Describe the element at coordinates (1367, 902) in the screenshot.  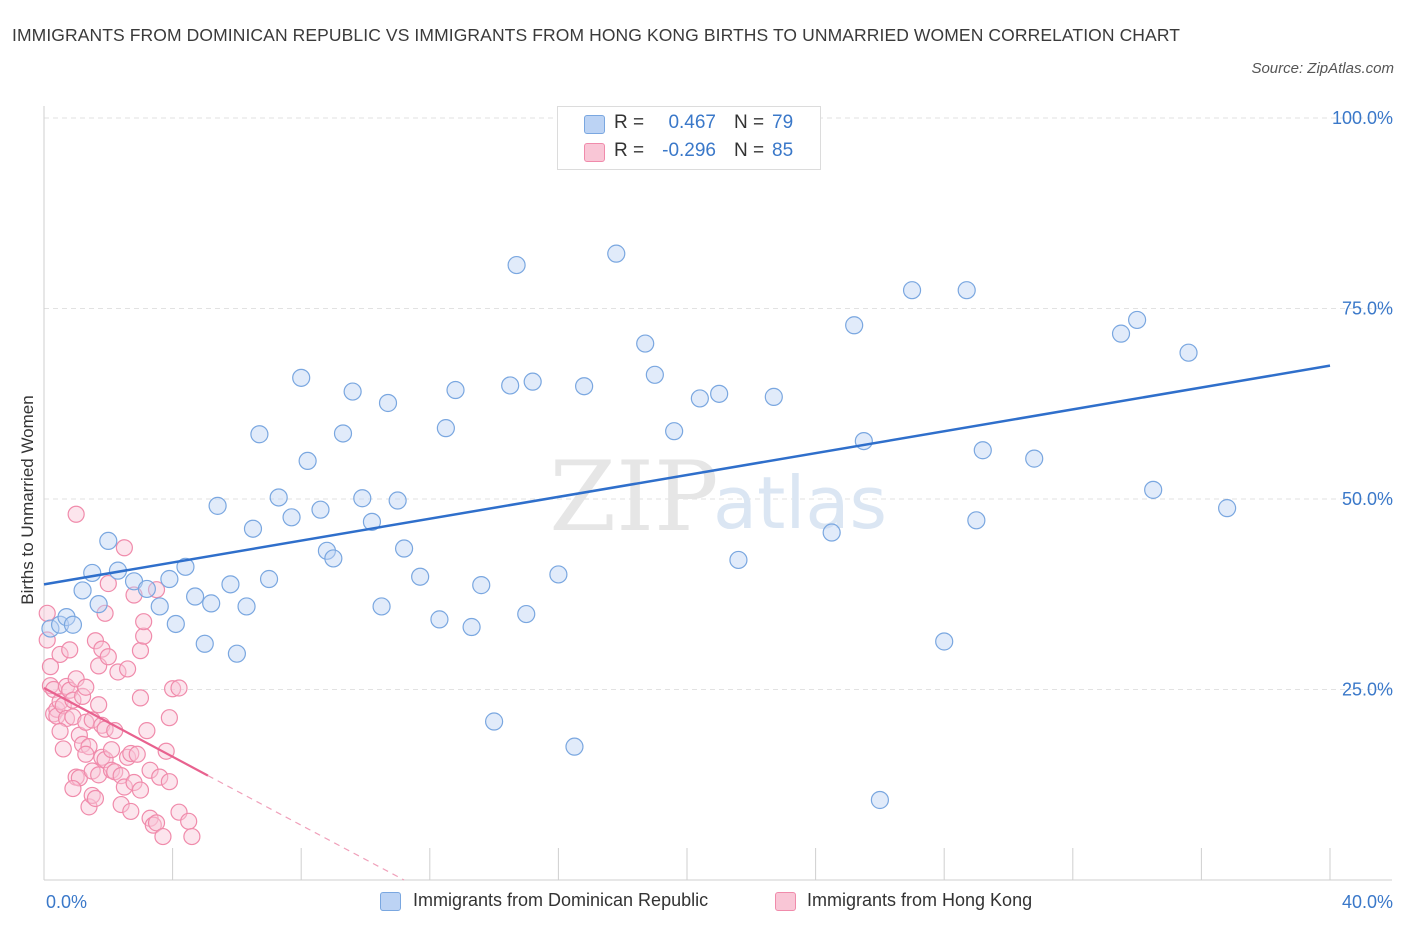
I see `x-tick-label: 40.0%` at that location.